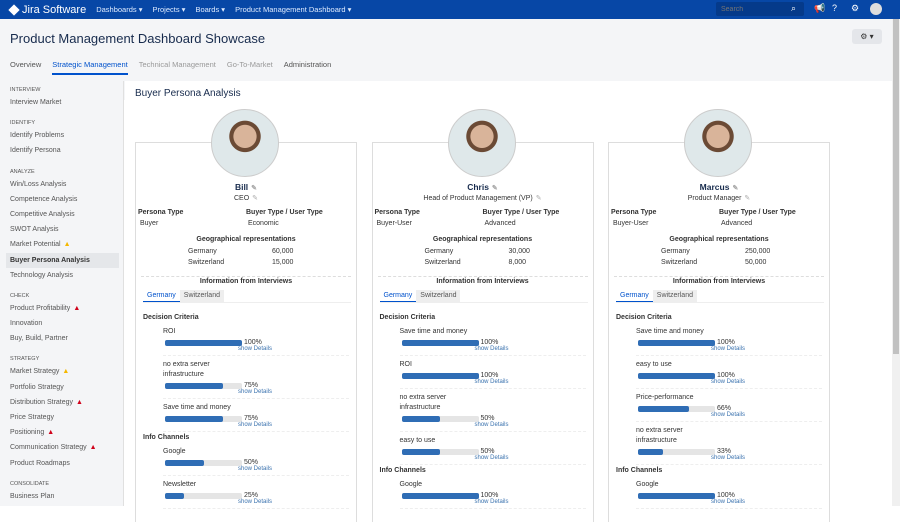 The width and height of the screenshot is (900, 522). Describe the element at coordinates (62, 244) in the screenshot. I see `sidebar-item: Market Potential ▲` at that location.